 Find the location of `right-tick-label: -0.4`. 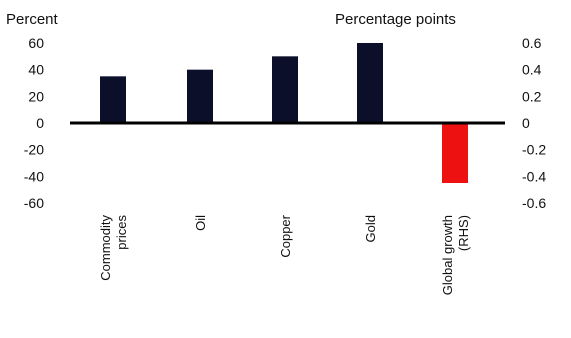

right-tick-label: -0.4 is located at coordinates (534, 176).